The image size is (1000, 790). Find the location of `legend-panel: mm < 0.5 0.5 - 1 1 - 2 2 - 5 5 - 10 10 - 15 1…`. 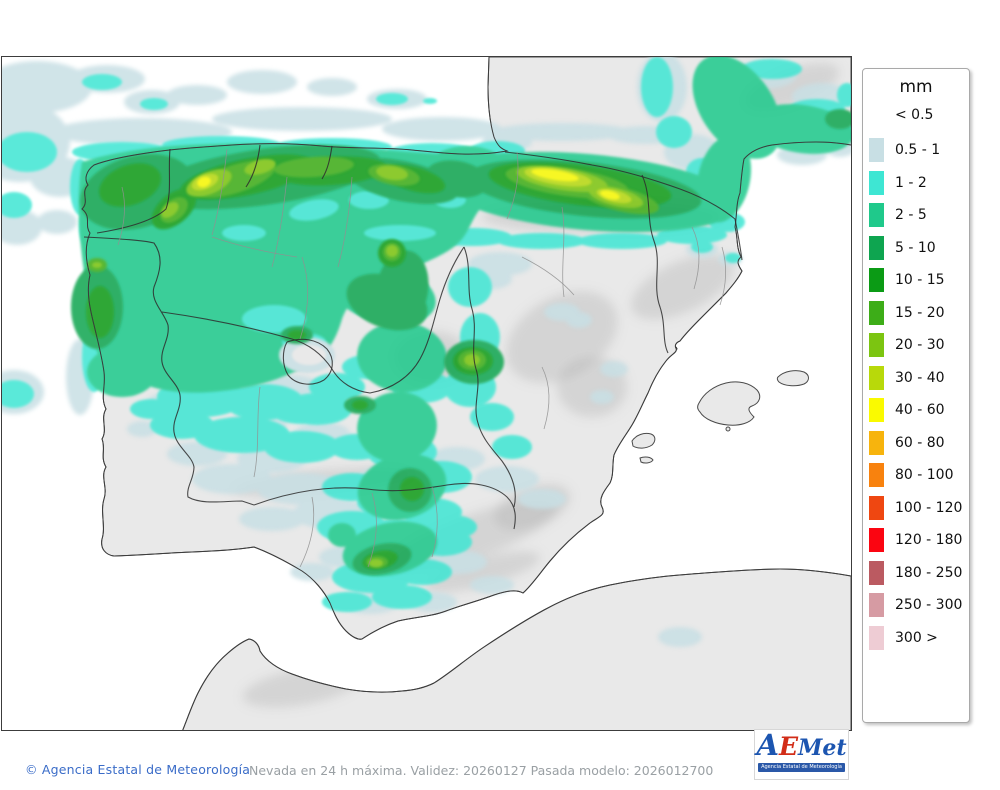

legend-panel: mm < 0.5 0.5 - 1 1 - 2 2 - 5 5 - 10 10 - 15 1… is located at coordinates (916, 395).